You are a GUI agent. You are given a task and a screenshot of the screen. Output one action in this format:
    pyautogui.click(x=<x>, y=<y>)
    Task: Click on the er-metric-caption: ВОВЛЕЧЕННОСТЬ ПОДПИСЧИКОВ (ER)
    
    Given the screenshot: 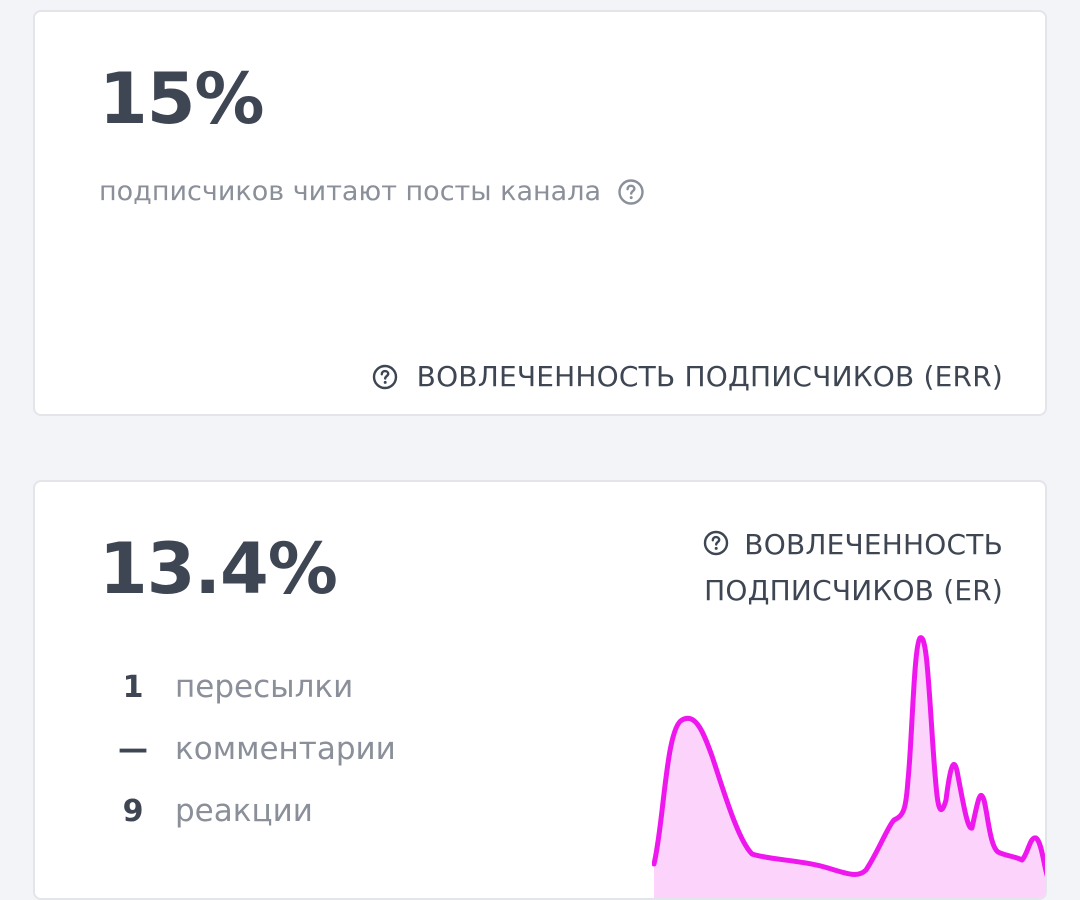 What is the action you would take?
    pyautogui.click(x=823, y=568)
    